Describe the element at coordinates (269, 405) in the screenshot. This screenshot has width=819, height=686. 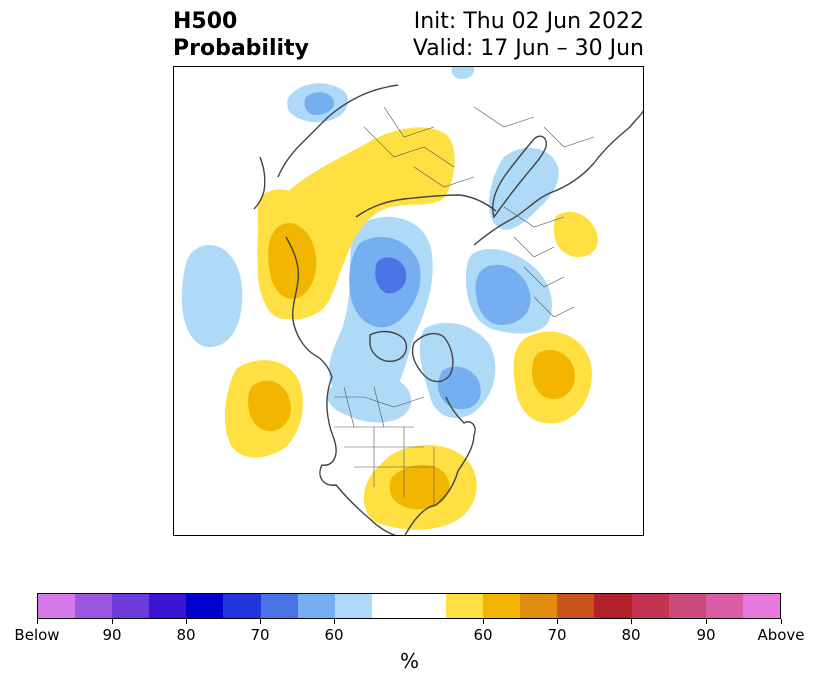
I see `anomaly-central-pacific-core` at that location.